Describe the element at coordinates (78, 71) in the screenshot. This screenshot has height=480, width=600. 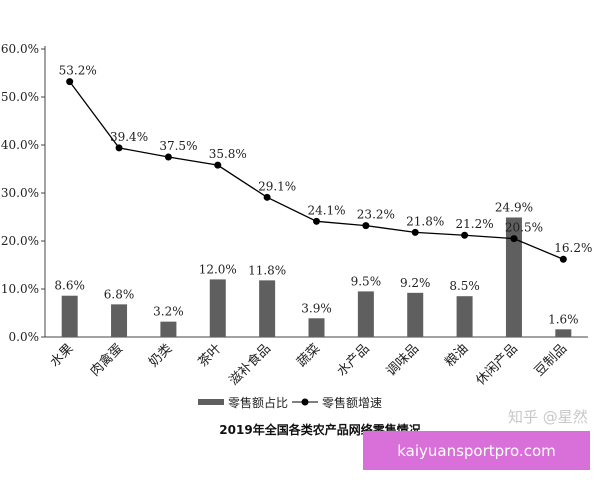
I see `line-label: 53.2%` at that location.